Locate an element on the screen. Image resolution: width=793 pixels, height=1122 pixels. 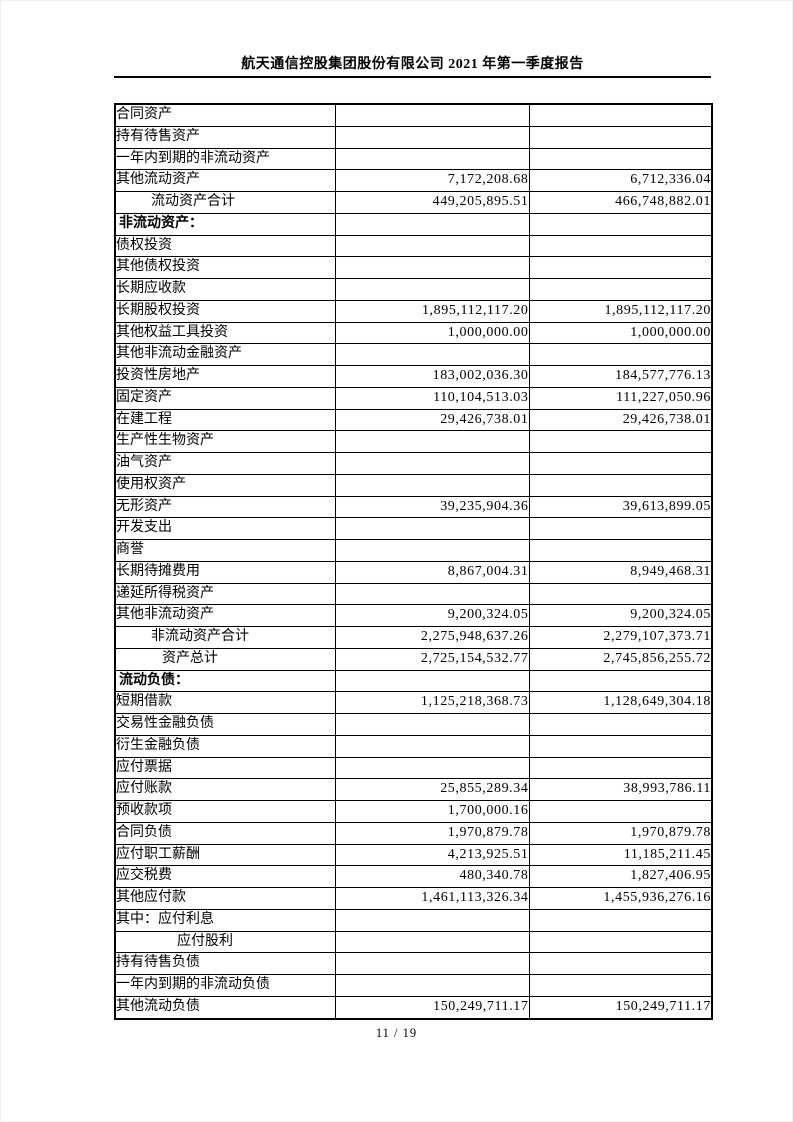
table-row: 油气资产 is located at coordinates (413, 463).